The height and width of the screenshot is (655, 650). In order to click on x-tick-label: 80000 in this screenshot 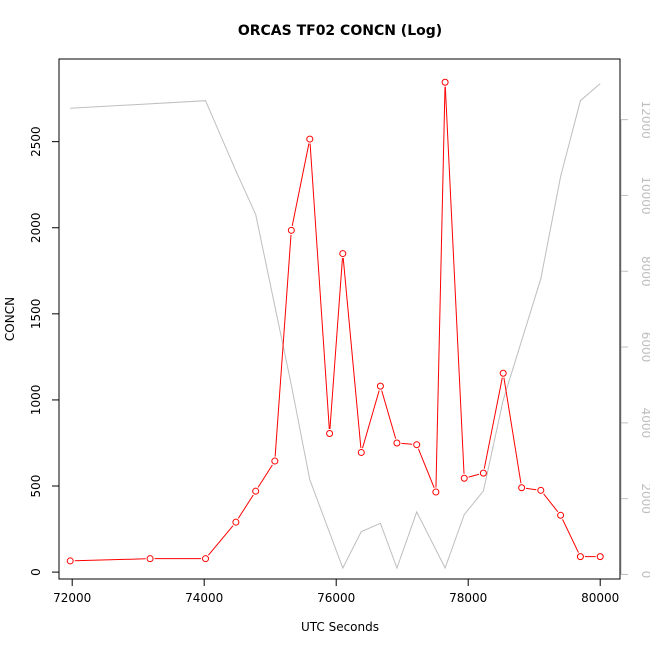, I will do `click(600, 598)`.